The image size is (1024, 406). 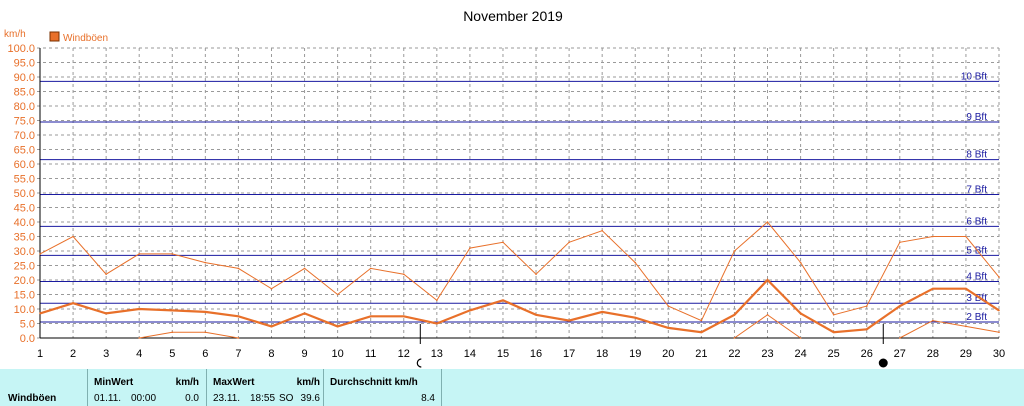 What do you see at coordinates (976, 189) in the screenshot?
I see `beaufort-label: 7 Bft` at bounding box center [976, 189].